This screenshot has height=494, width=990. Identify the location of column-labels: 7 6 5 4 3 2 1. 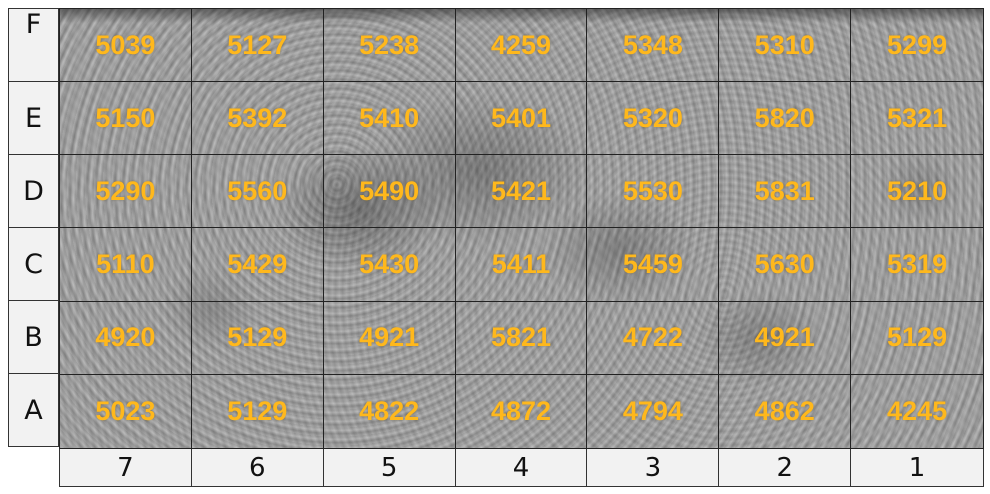
(521, 468).